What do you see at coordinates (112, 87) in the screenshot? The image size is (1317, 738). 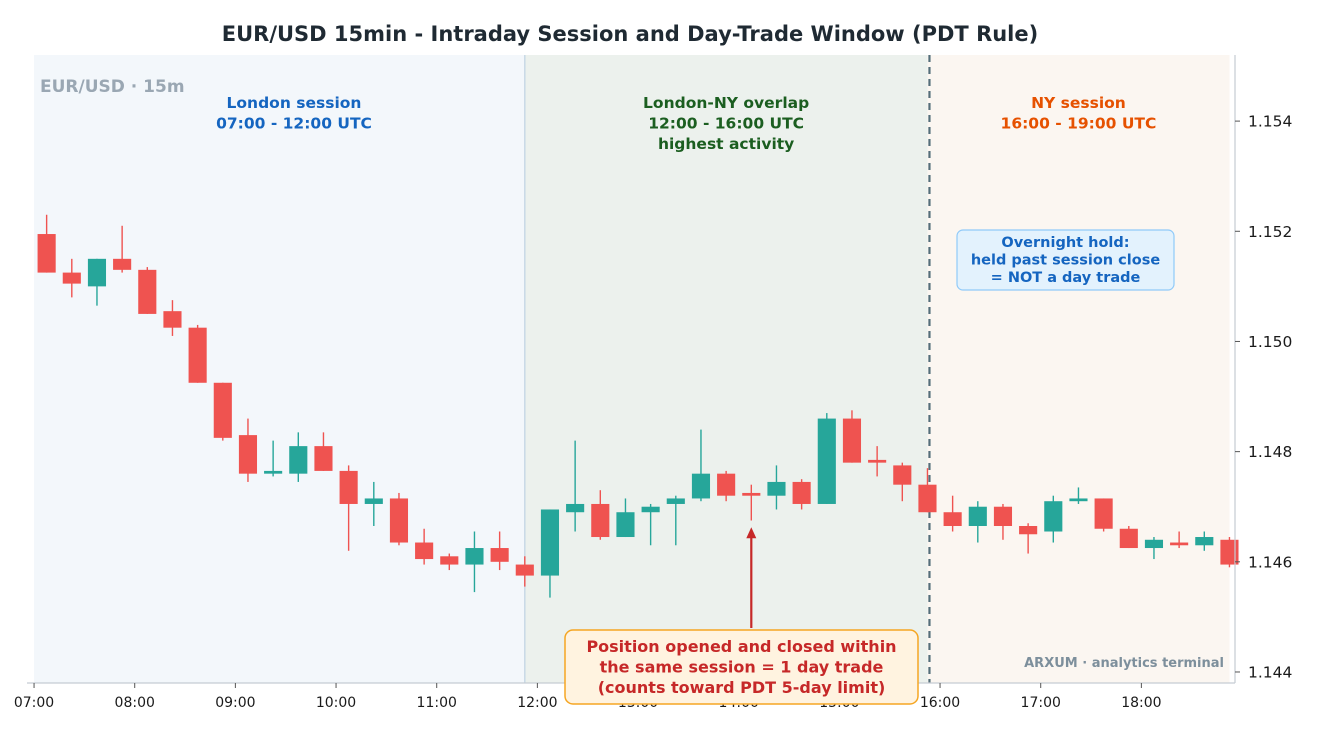 I see `watermark-label: EUR/USD · 15m` at bounding box center [112, 87].